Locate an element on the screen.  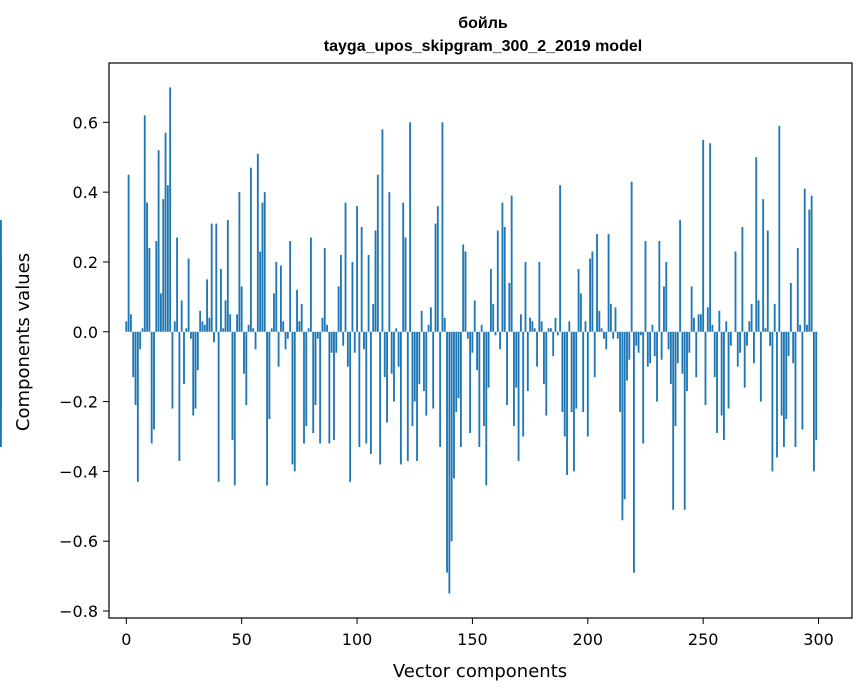
y-tick-label: 0.4 is located at coordinates (85, 192).